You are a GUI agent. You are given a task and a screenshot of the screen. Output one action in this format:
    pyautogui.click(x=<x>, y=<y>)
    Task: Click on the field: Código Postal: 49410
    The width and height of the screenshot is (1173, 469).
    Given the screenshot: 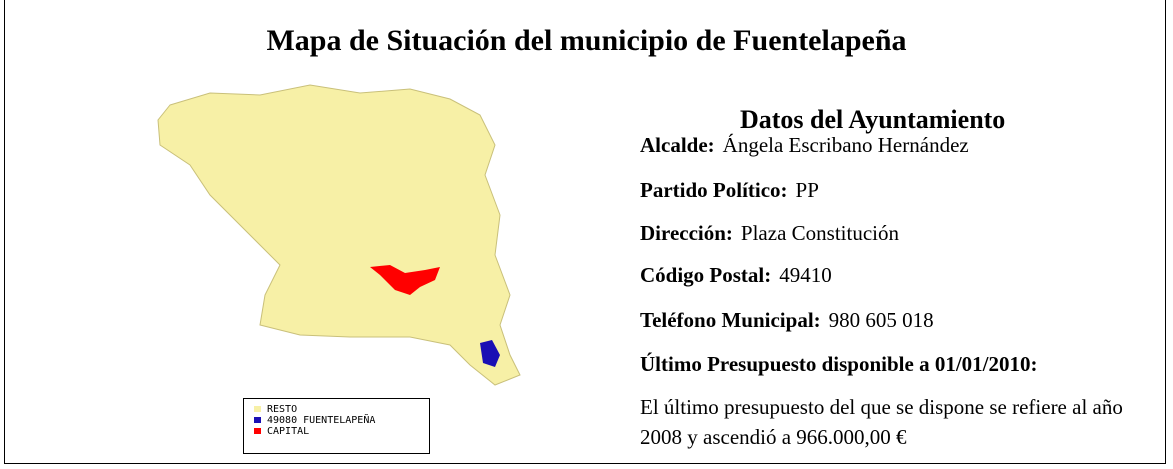 What is the action you would take?
    pyautogui.click(x=736, y=275)
    